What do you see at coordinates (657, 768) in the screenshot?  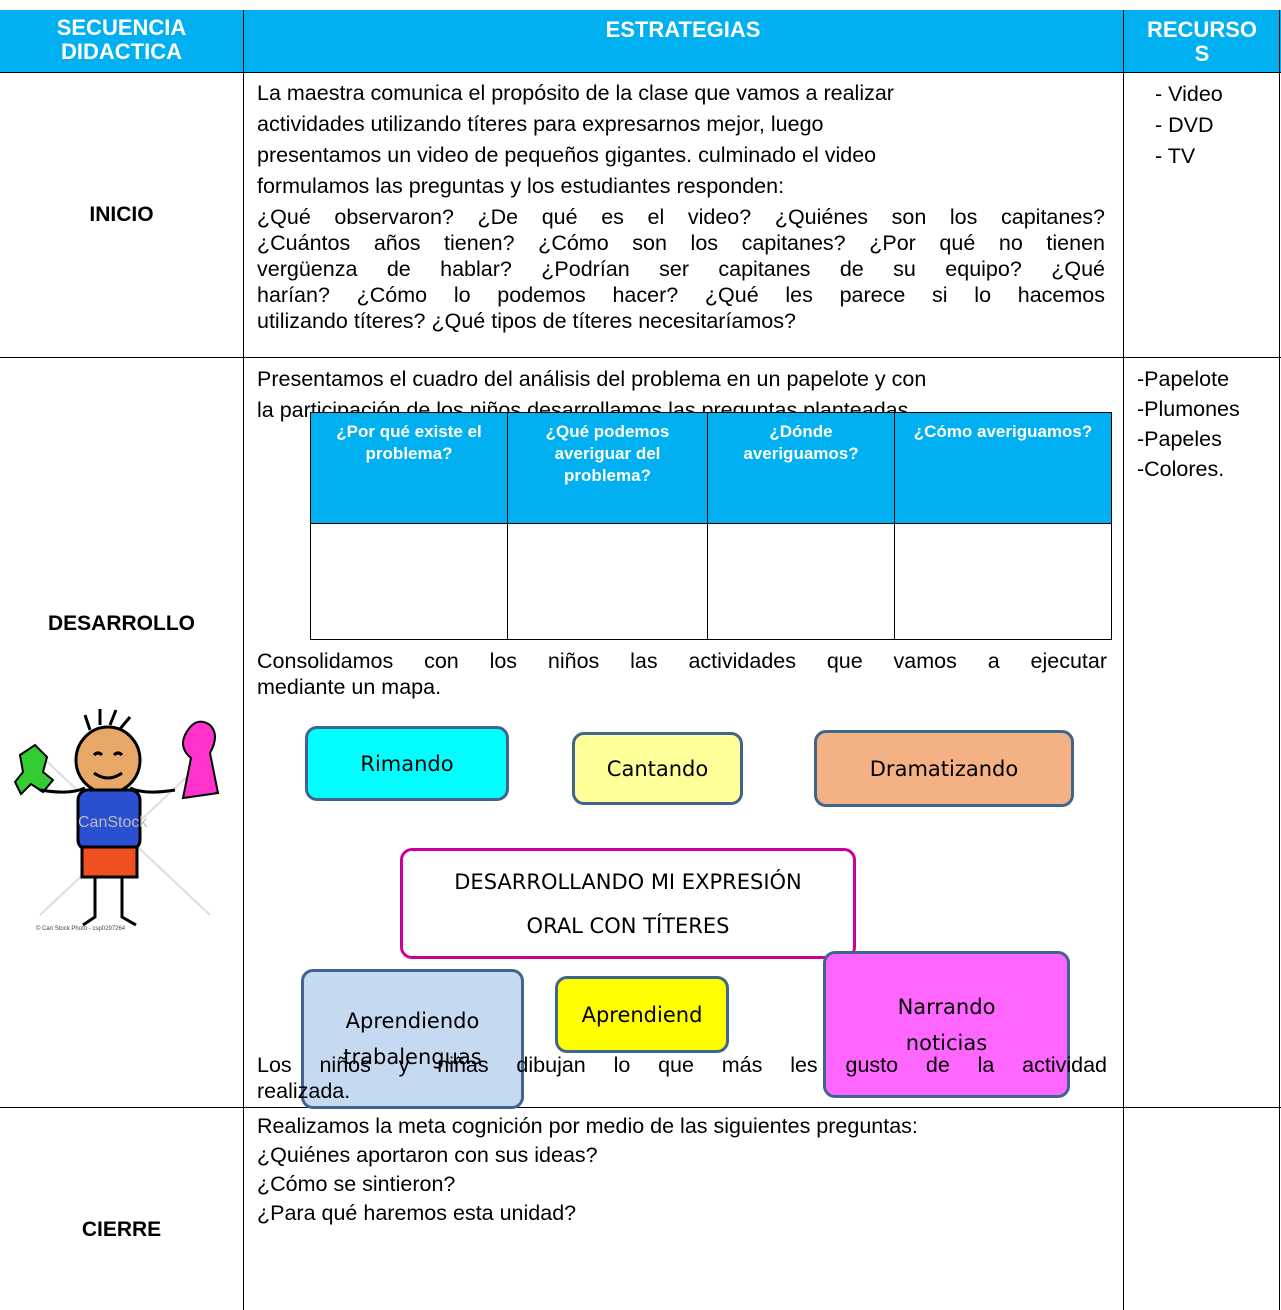 I see `map-node: Cantando` at bounding box center [657, 768].